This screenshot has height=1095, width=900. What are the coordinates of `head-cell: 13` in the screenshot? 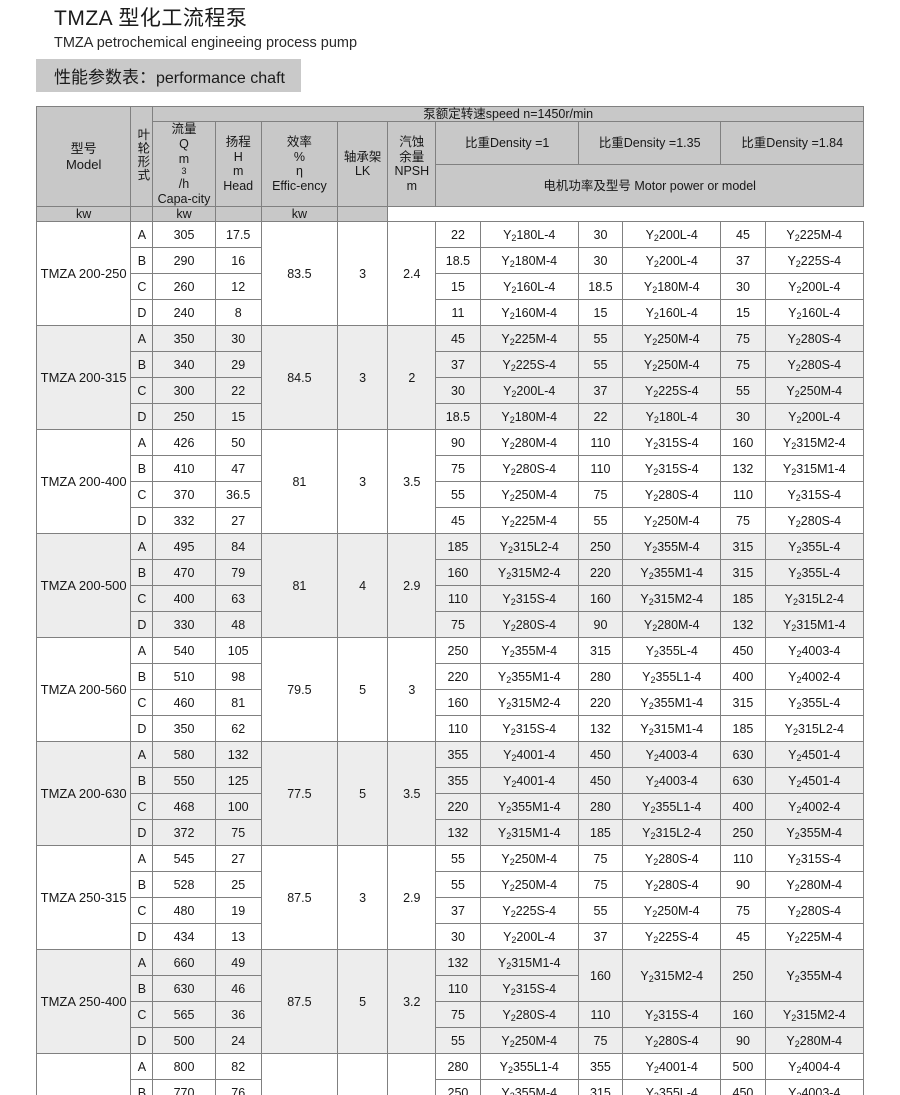 It's located at (238, 937).